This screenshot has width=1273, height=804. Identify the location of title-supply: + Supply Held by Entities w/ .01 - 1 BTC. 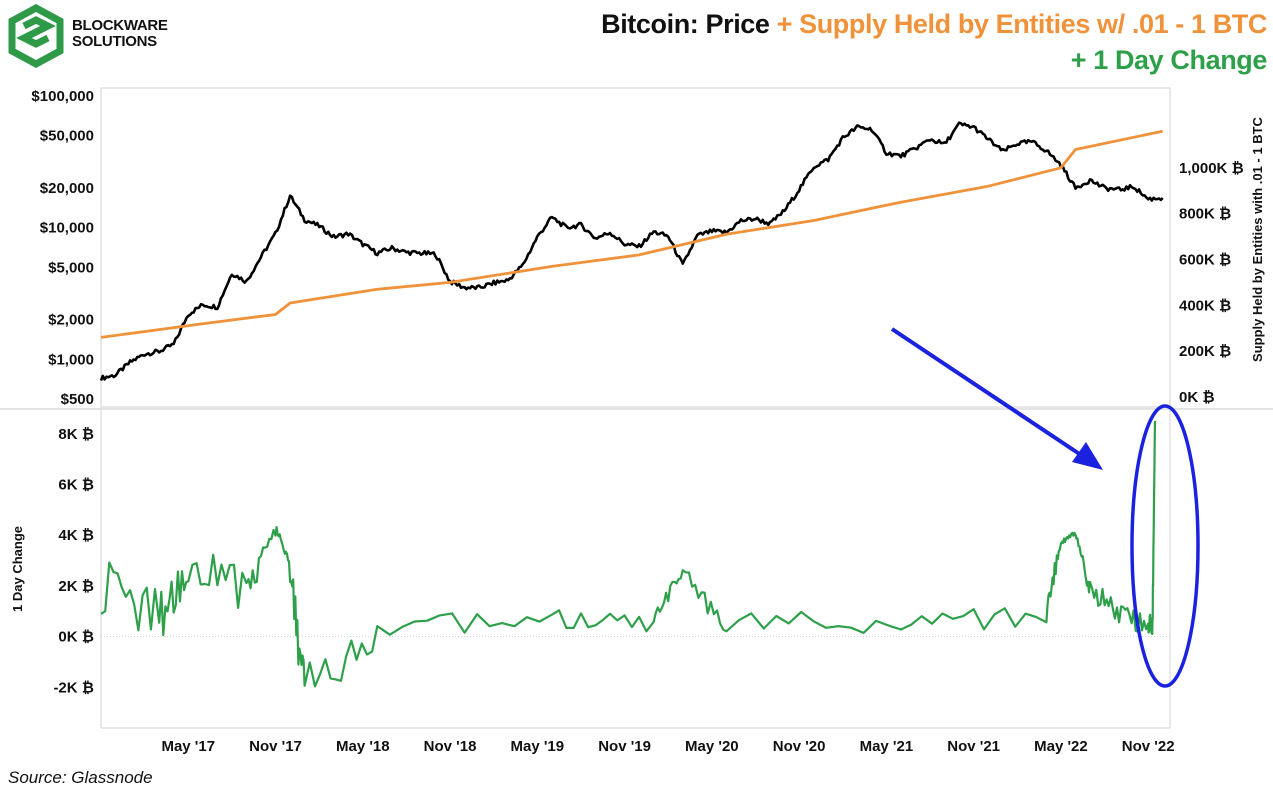
(1022, 24).